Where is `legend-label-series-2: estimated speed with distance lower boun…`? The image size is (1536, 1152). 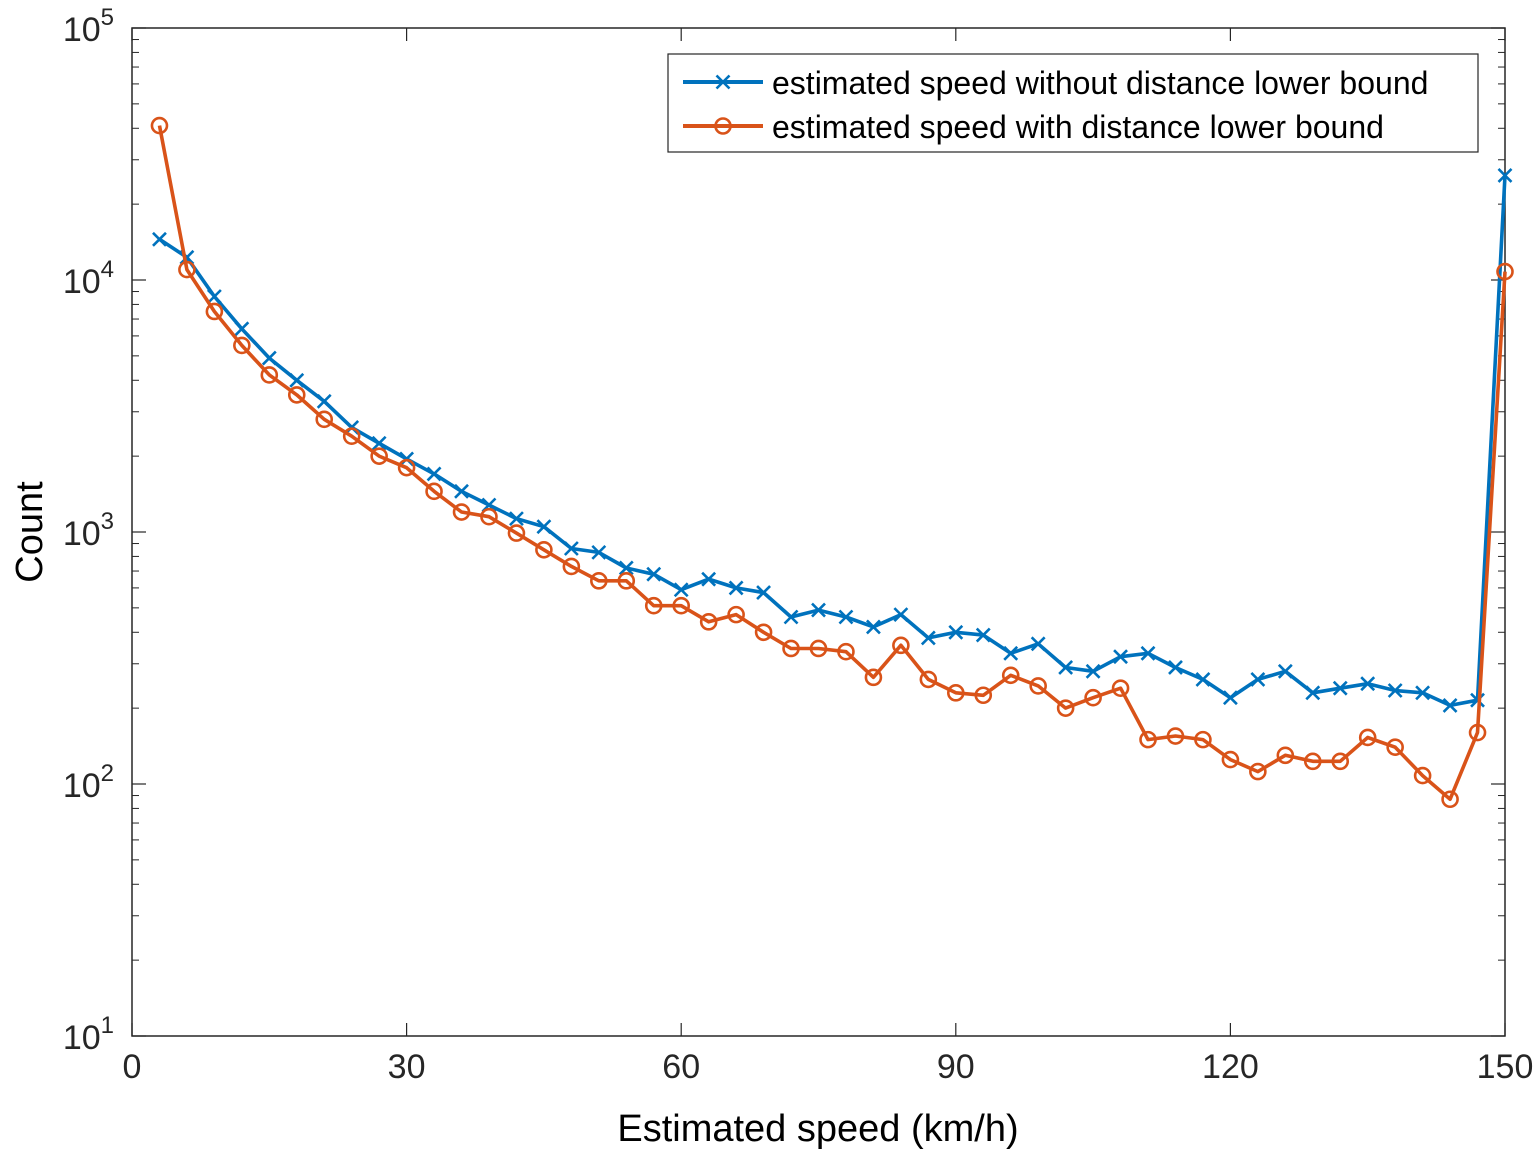
legend-label-series-2: estimated speed with distance lower boun… is located at coordinates (1078, 127).